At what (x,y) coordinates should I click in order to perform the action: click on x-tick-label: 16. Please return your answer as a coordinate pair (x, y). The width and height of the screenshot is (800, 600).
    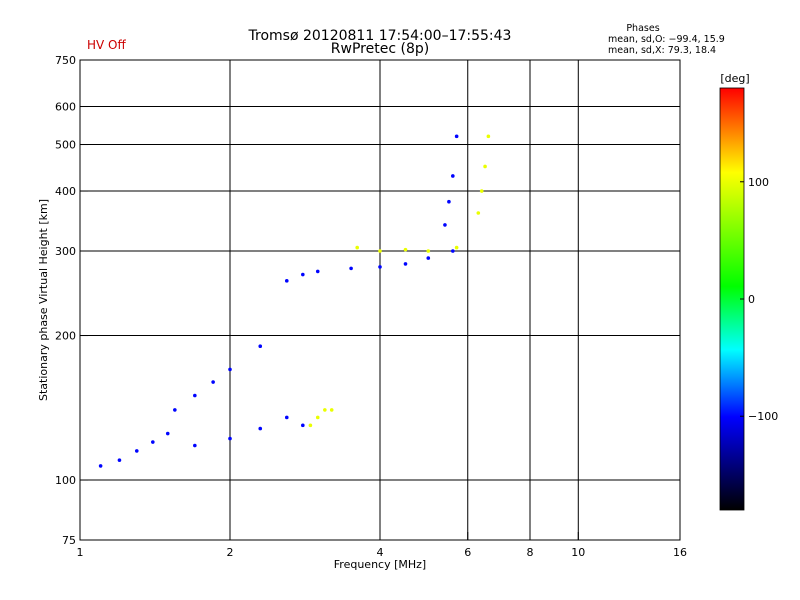
    Looking at the image, I should click on (680, 552).